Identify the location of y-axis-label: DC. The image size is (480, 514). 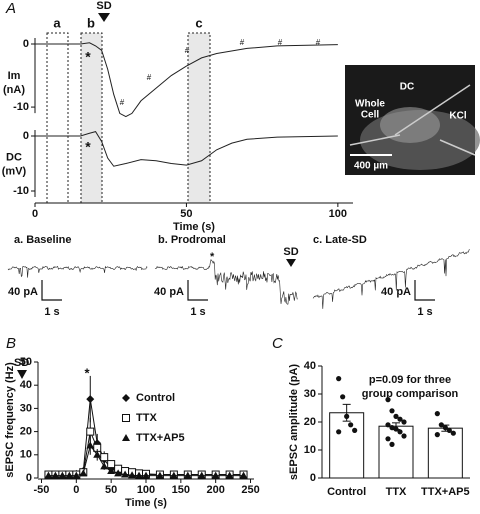
(14, 157).